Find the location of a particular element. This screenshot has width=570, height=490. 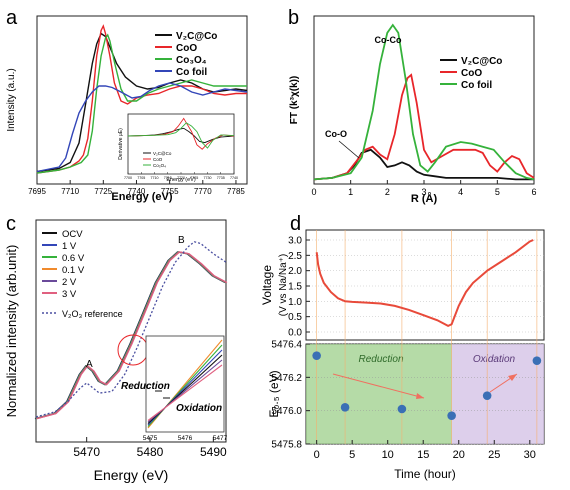

c-xtick-label: 5480 is located at coordinates (150, 452).